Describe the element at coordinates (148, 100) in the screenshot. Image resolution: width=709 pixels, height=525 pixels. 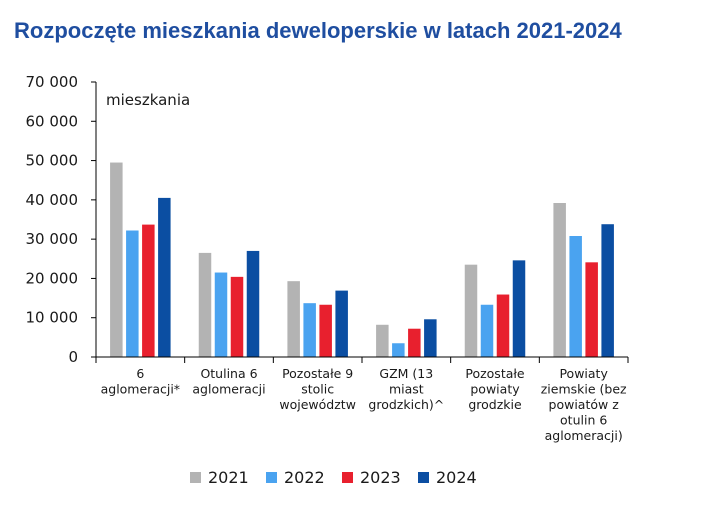
I see `y-axis-label: mieszkania` at that location.